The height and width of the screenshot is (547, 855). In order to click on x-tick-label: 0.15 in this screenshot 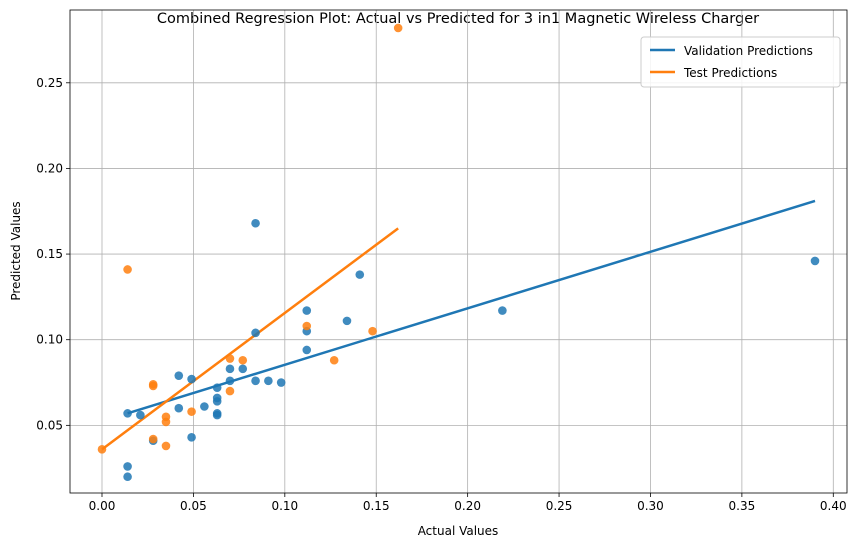, I will do `click(376, 506)`.